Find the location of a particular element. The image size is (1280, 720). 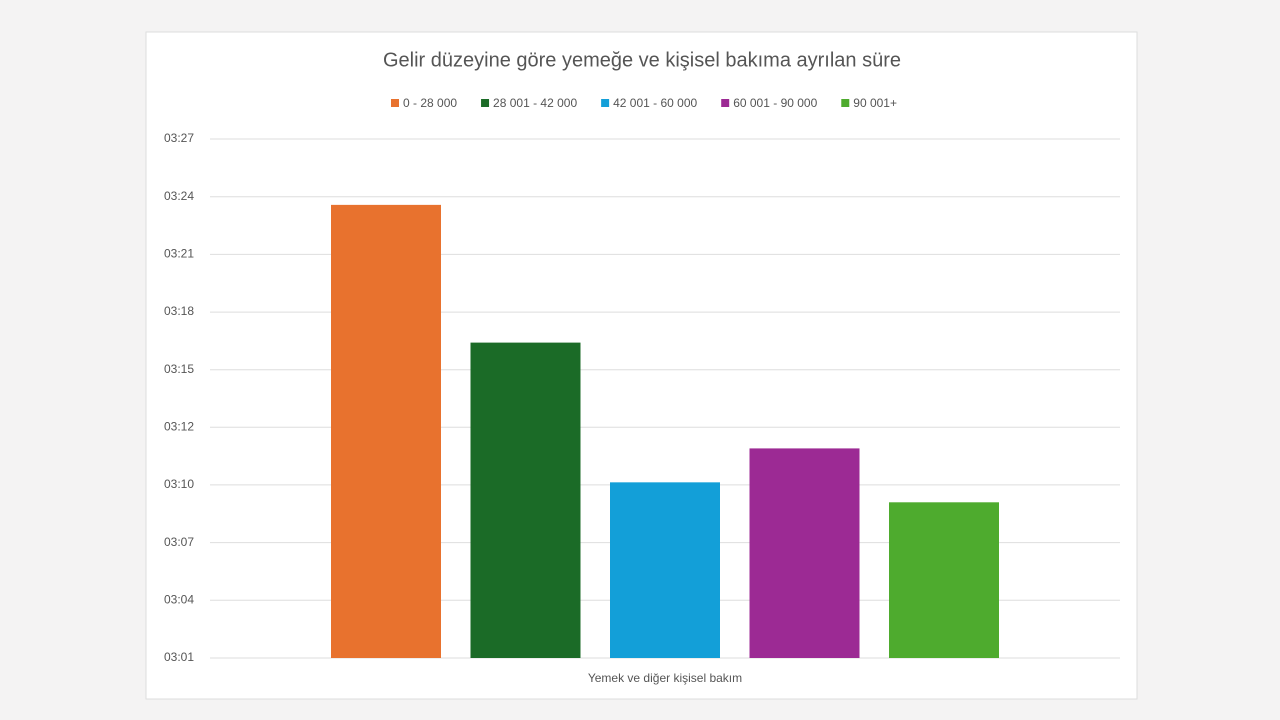

legend-label: 0 - 28 000 is located at coordinates (430, 103).